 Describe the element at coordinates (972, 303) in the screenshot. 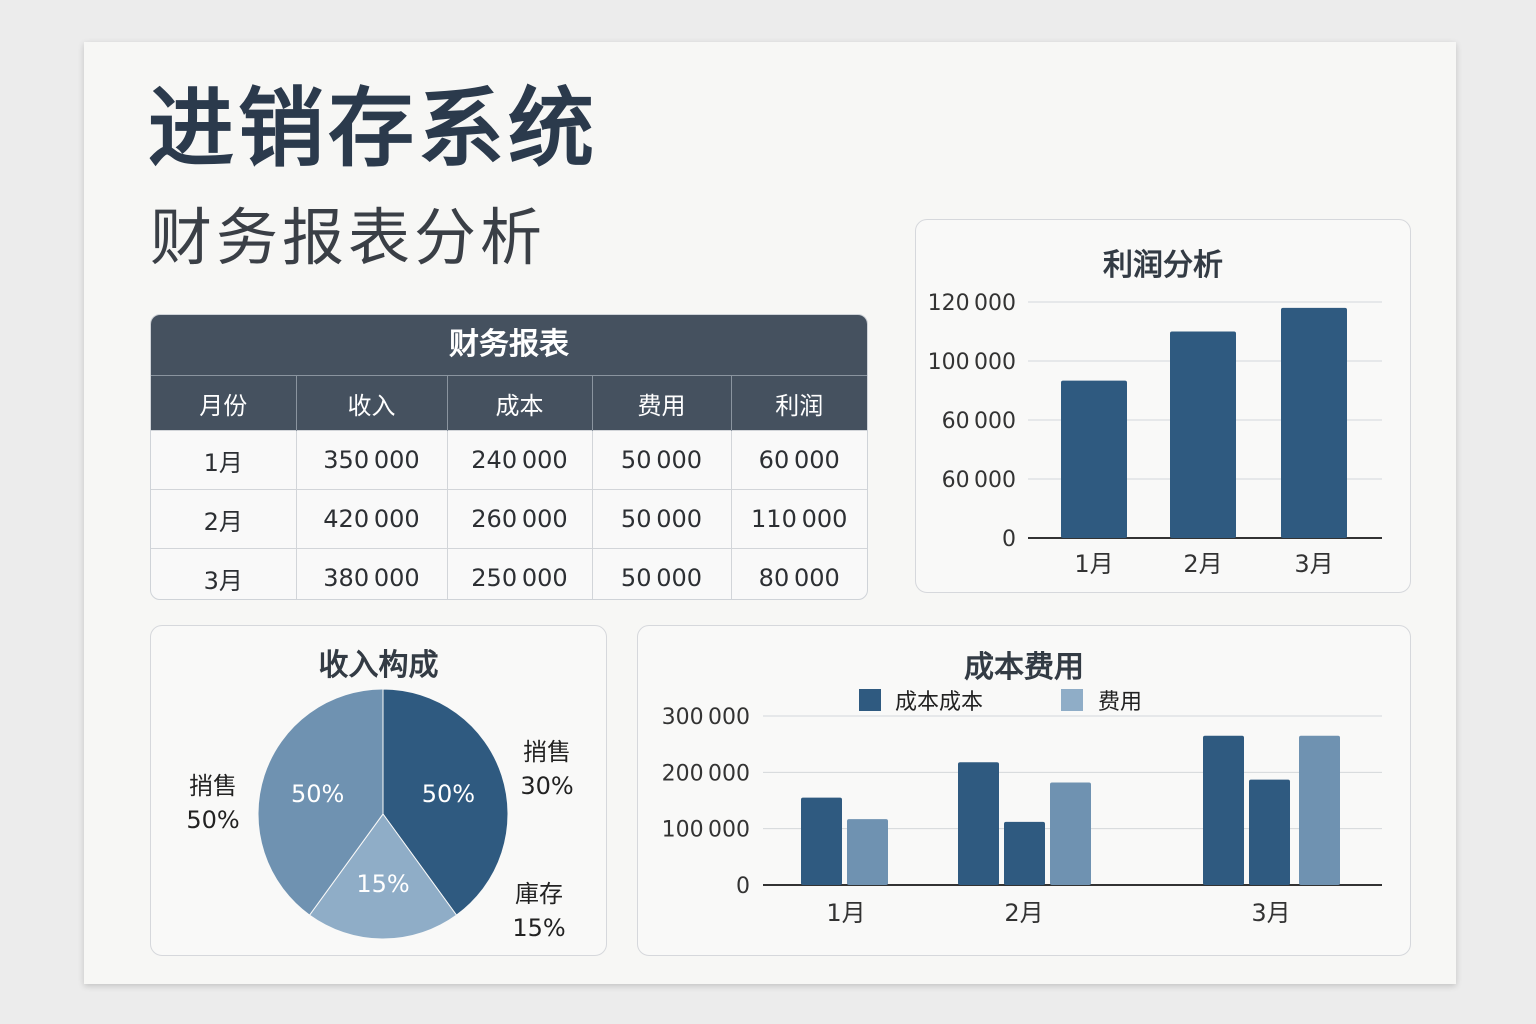

I see `y-tick-label: 120 000` at that location.